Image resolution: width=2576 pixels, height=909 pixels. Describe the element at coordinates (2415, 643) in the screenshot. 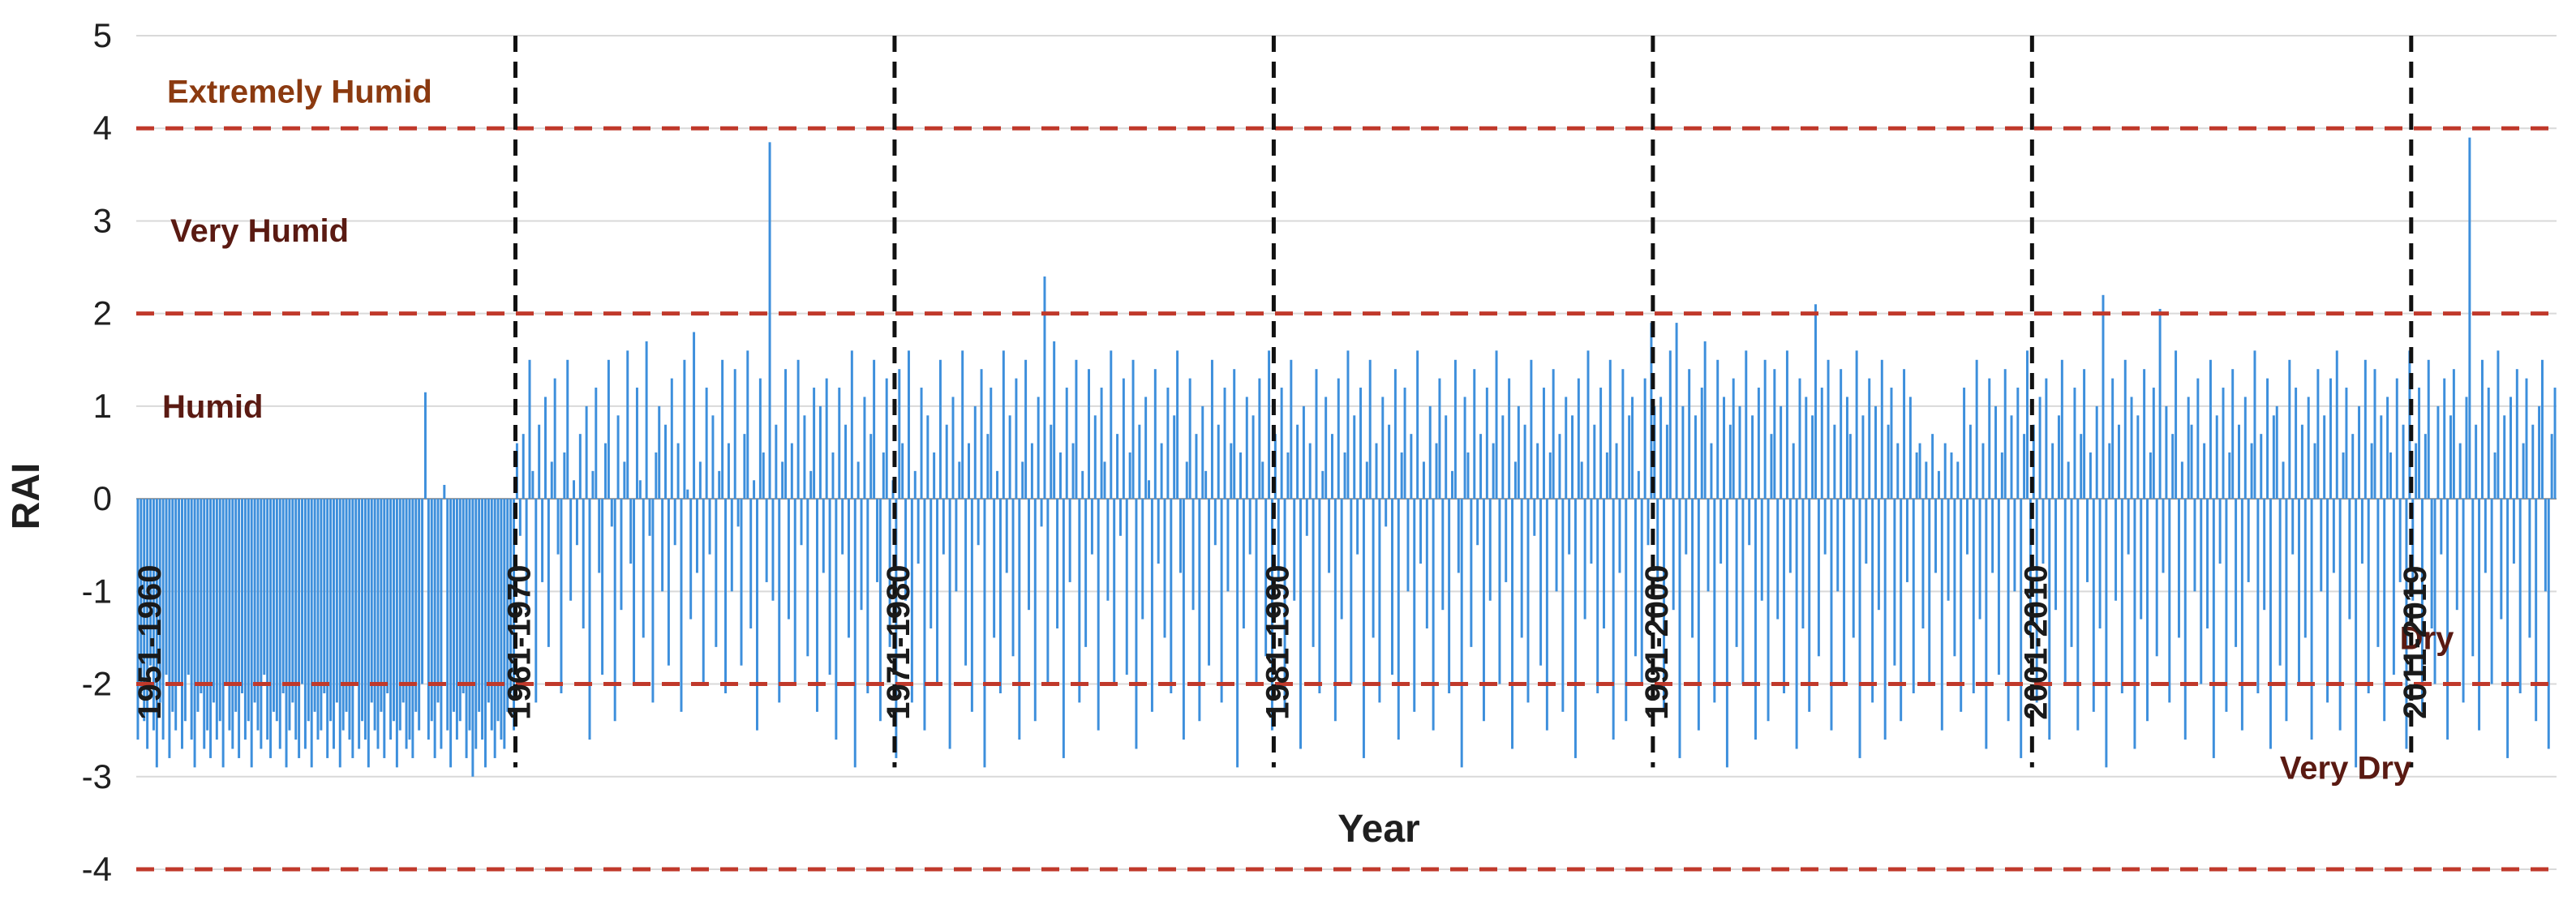

I see `decade-label: 2011-2019` at that location.